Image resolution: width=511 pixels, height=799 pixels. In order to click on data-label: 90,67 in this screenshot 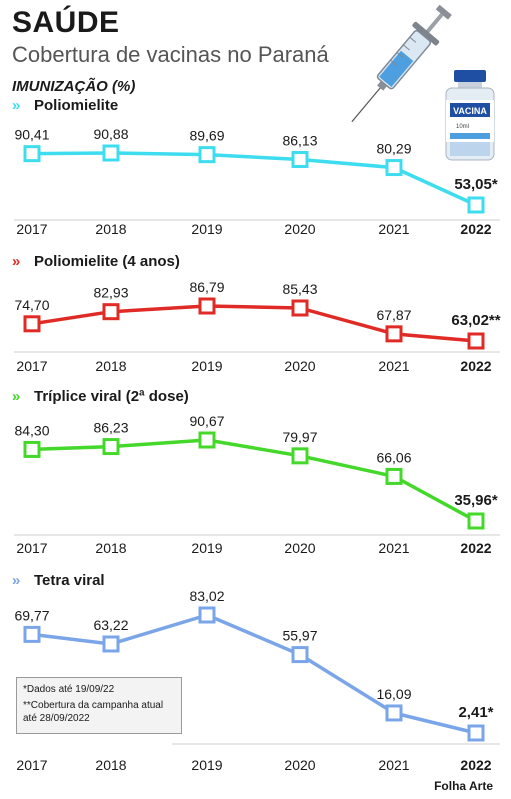, I will do `click(206, 421)`.